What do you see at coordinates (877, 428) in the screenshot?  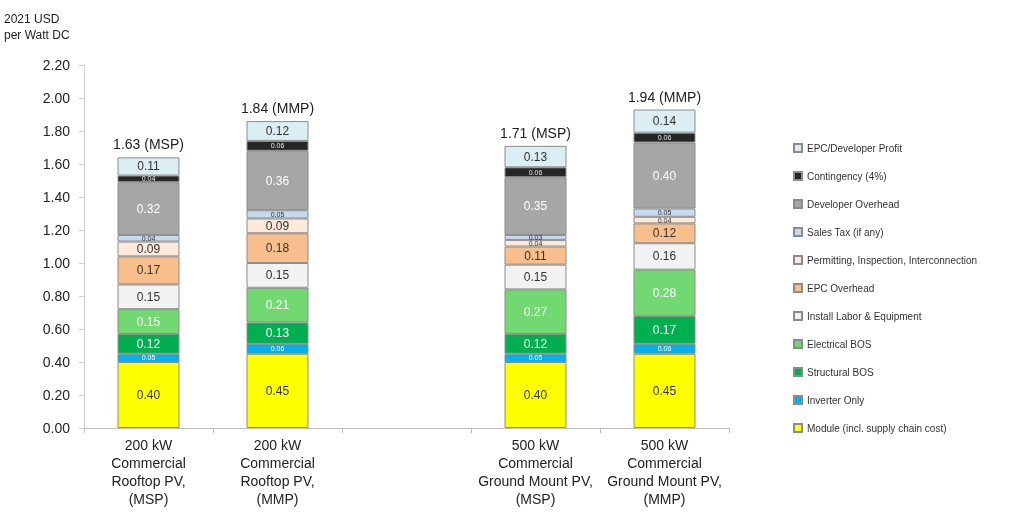 I see `legend-label: Module (incl. supply chain cost)` at bounding box center [877, 428].